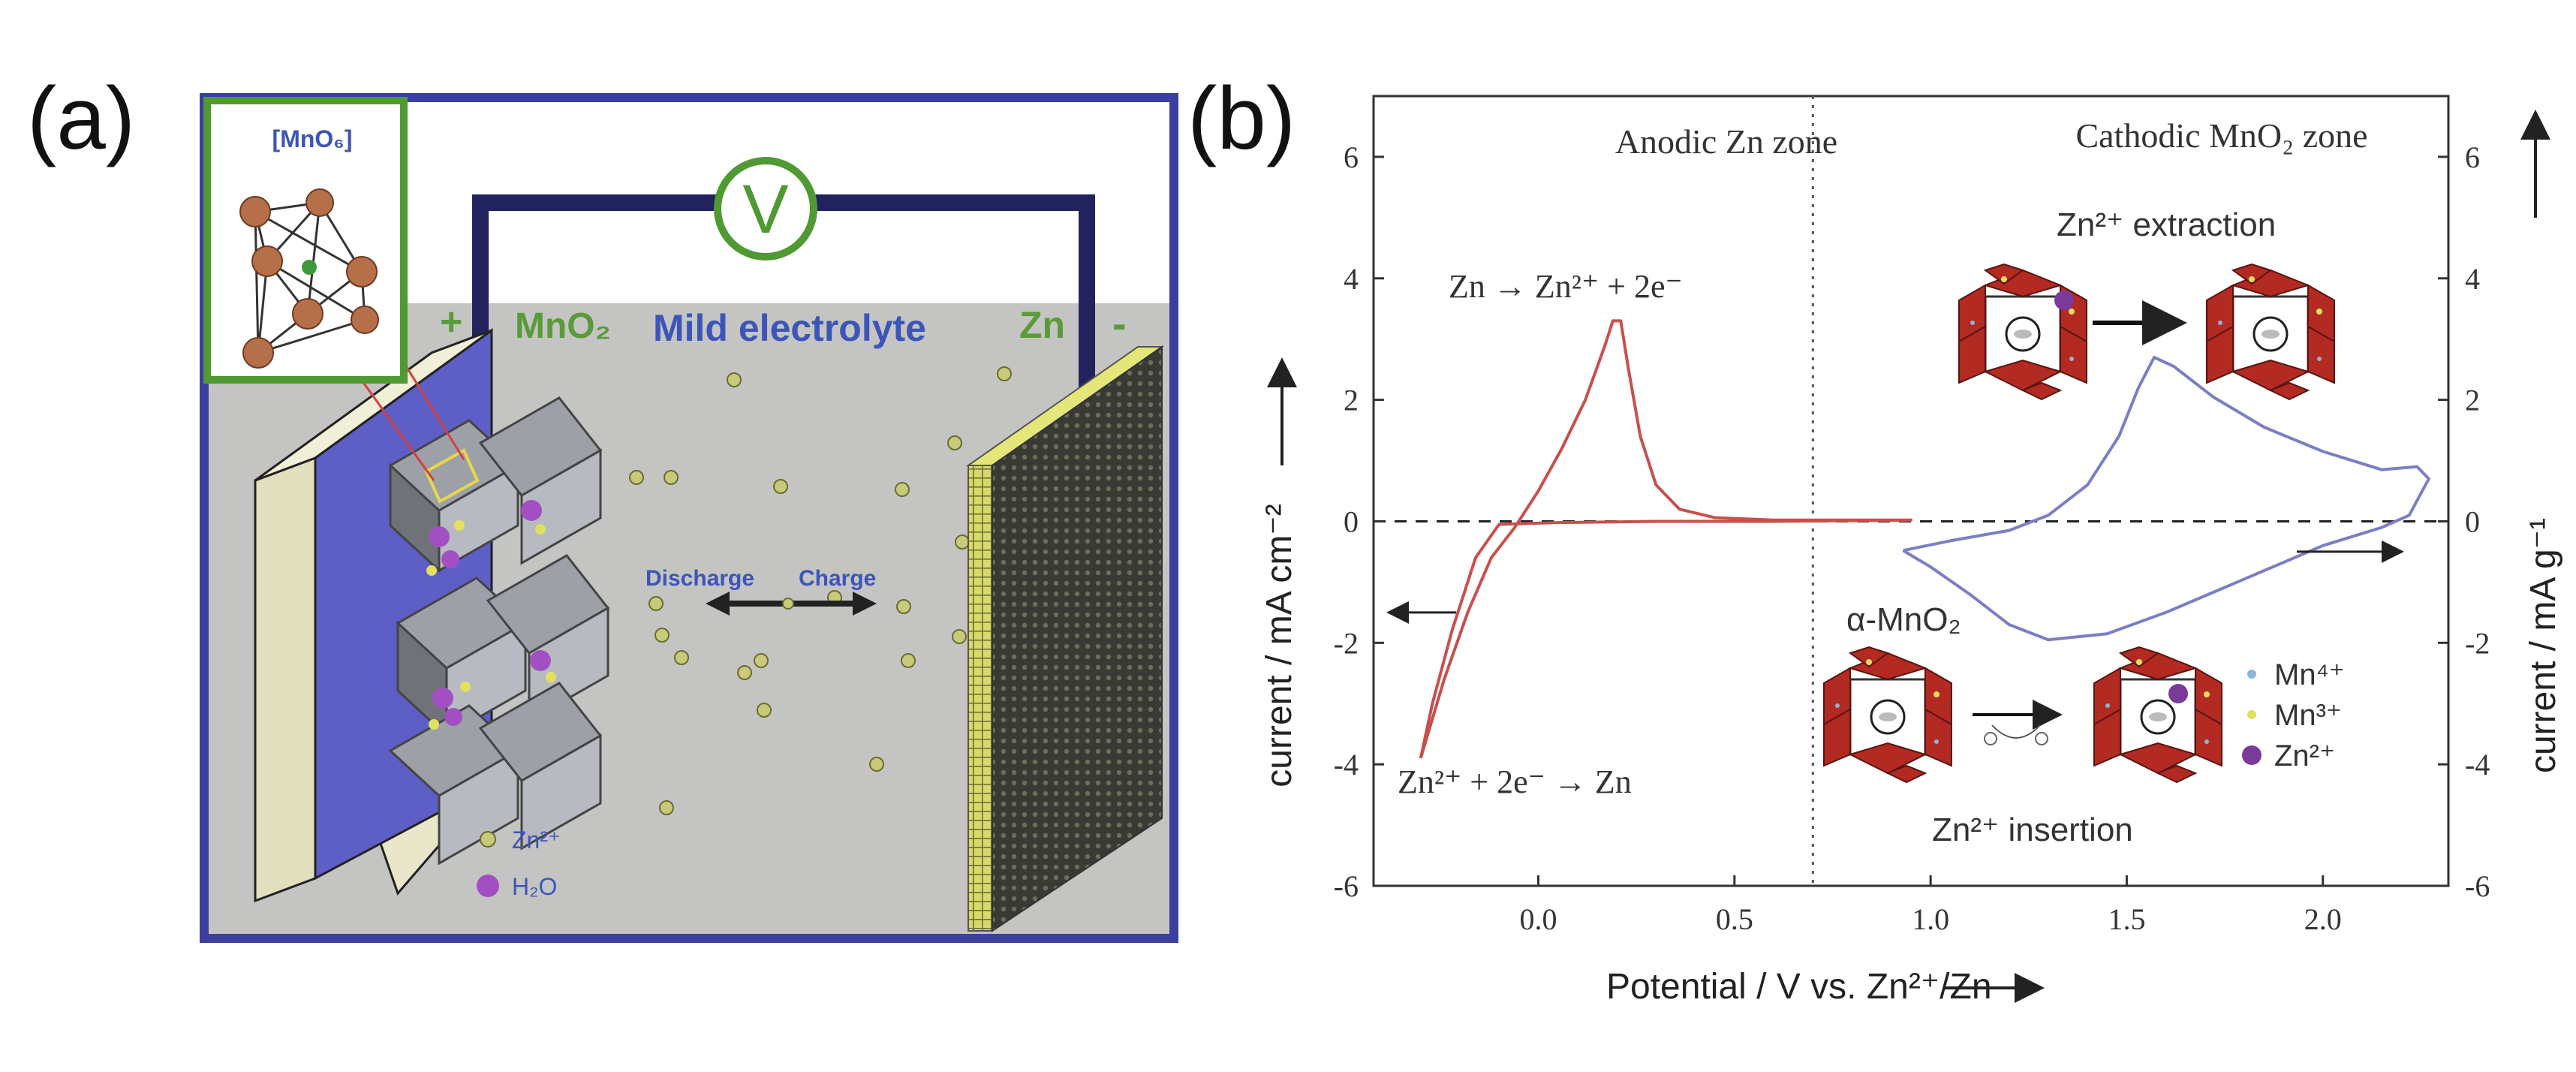 The height and width of the screenshot is (1072, 2576). Describe the element at coordinates (1904, 619) in the screenshot. I see `alpha-mno2-label: α-MnO₂` at that location.